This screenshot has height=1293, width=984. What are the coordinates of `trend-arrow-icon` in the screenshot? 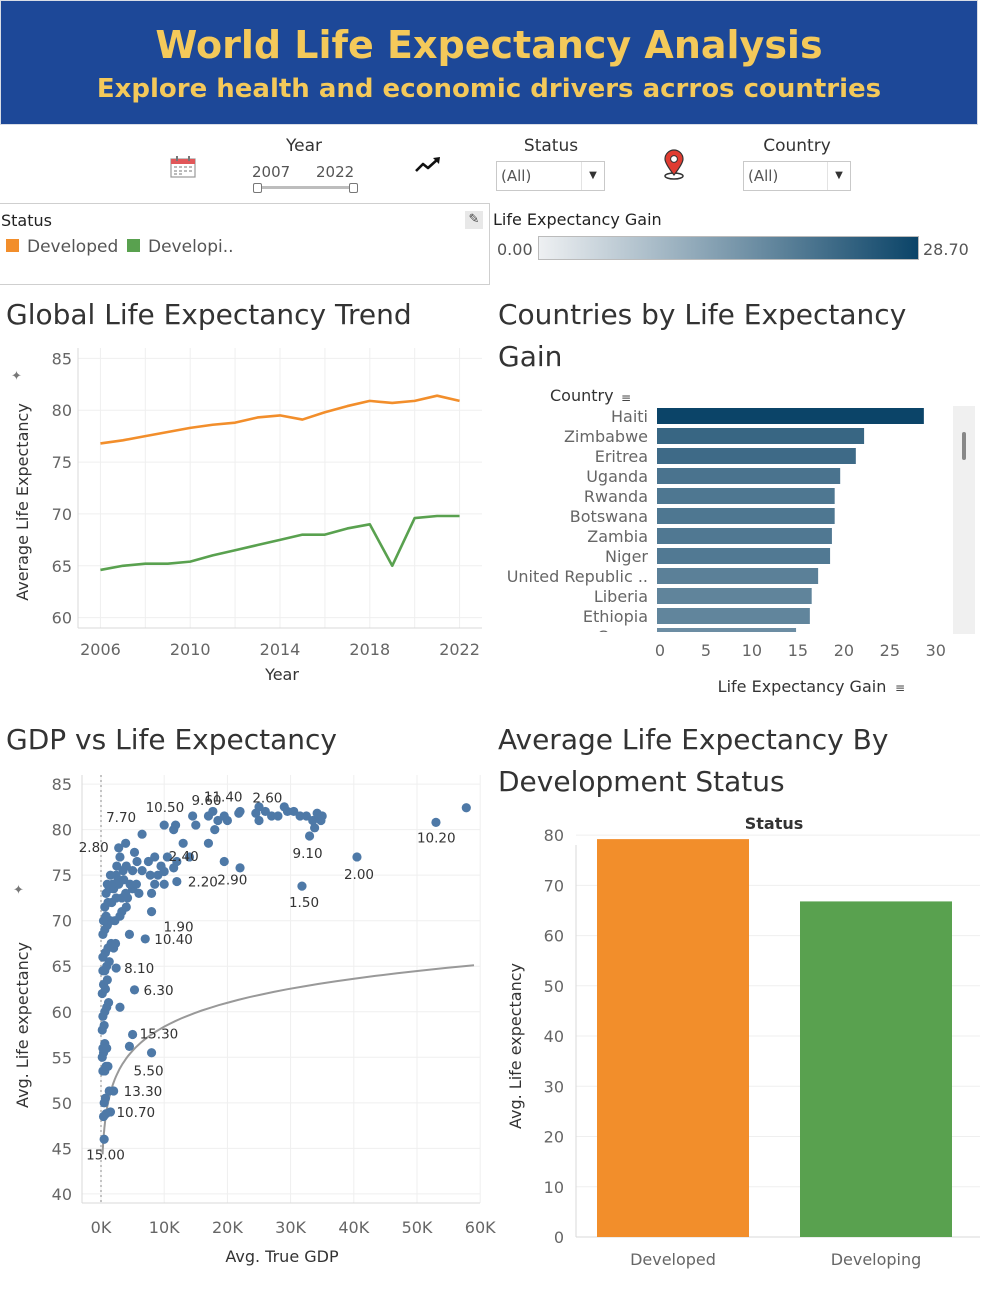 It's located at (427, 164).